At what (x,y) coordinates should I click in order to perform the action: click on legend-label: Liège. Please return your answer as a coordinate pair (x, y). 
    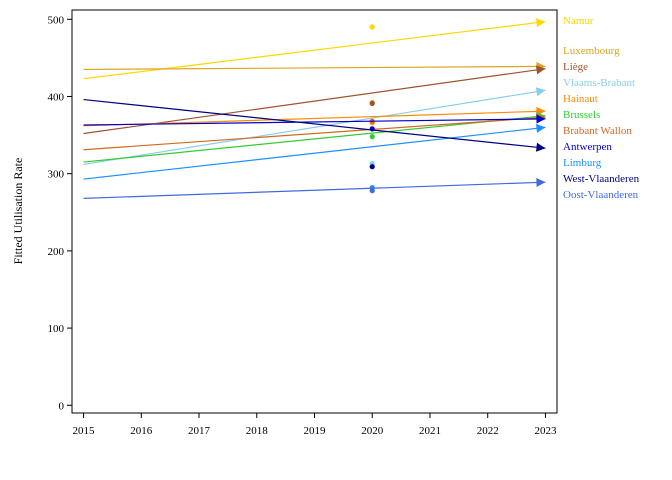
    Looking at the image, I should click on (575, 67).